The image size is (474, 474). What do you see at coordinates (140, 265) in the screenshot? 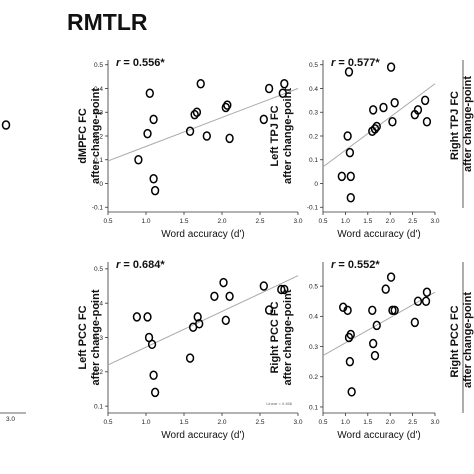
I see `r-label: r = 0.684*` at bounding box center [140, 265].